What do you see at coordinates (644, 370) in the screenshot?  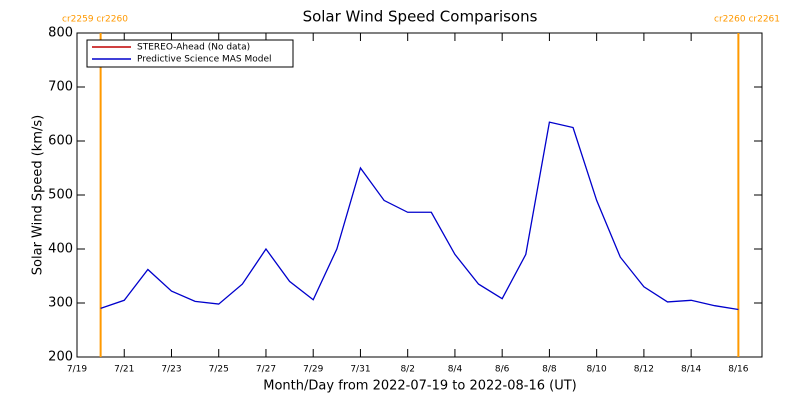 I see `x-tick-label: 8/12` at bounding box center [644, 370].